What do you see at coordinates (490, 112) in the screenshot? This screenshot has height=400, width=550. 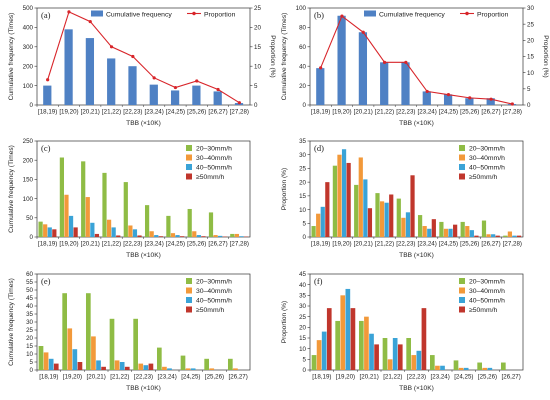 I see `x-tick-label: [26,27)` at bounding box center [490, 112].